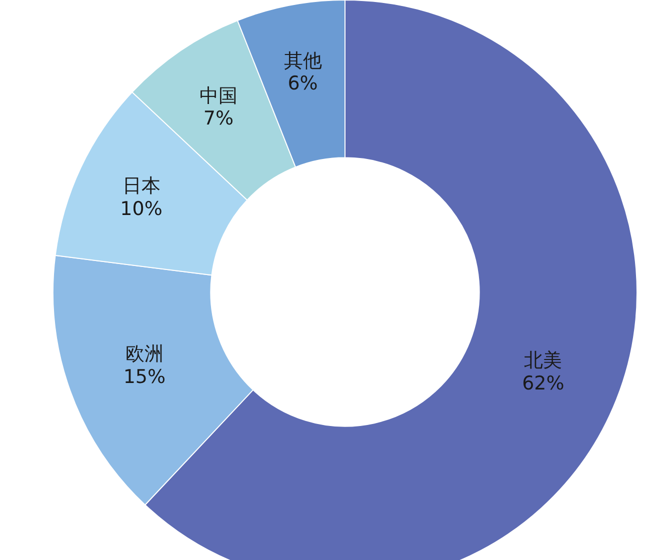 This screenshot has width=656, height=560. I want to click on data-label: 7%, so click(218, 119).